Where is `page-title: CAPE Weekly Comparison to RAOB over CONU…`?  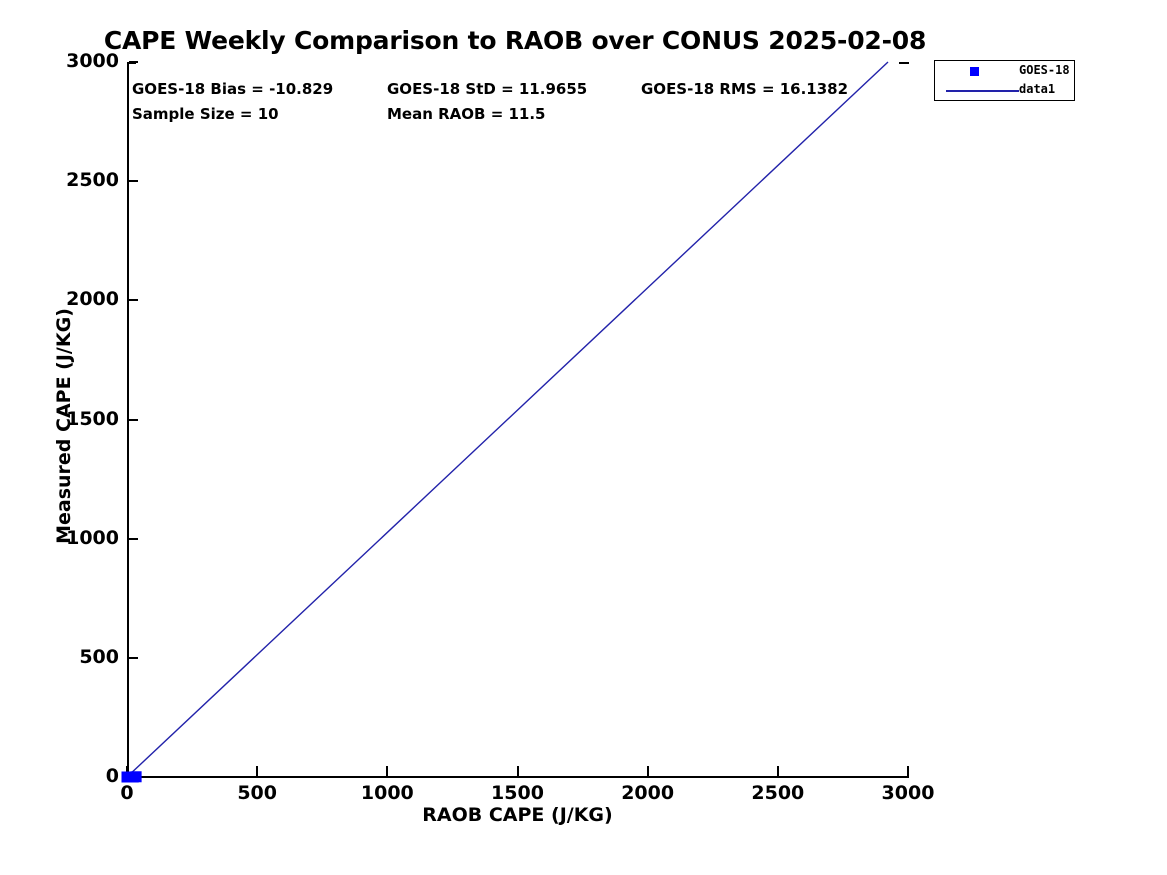 page-title: CAPE Weekly Comparison to RAOB over CONU… is located at coordinates (515, 40).